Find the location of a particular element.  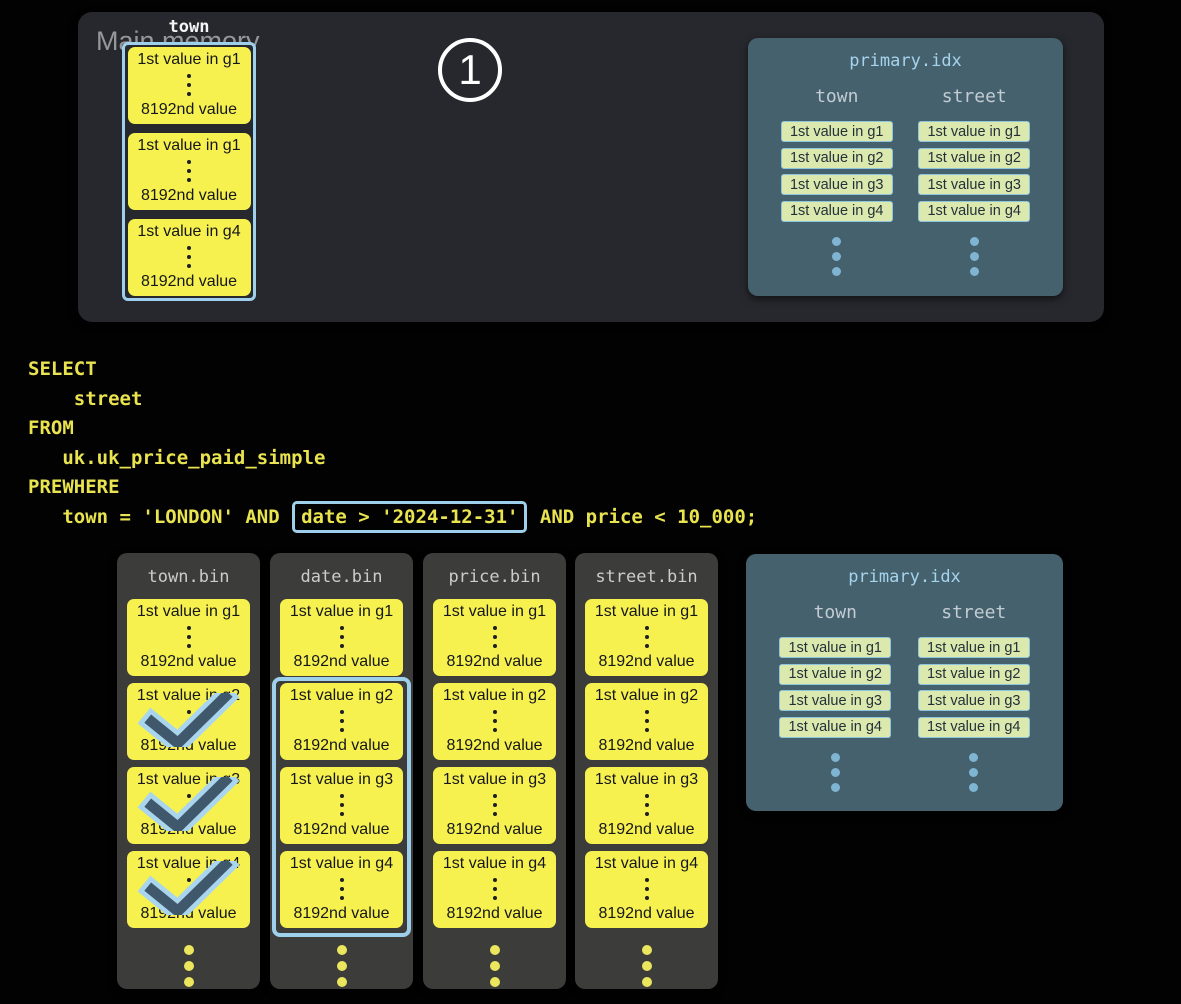

granule-block-selected: 1st value in g2 8192nd value is located at coordinates (188, 721).